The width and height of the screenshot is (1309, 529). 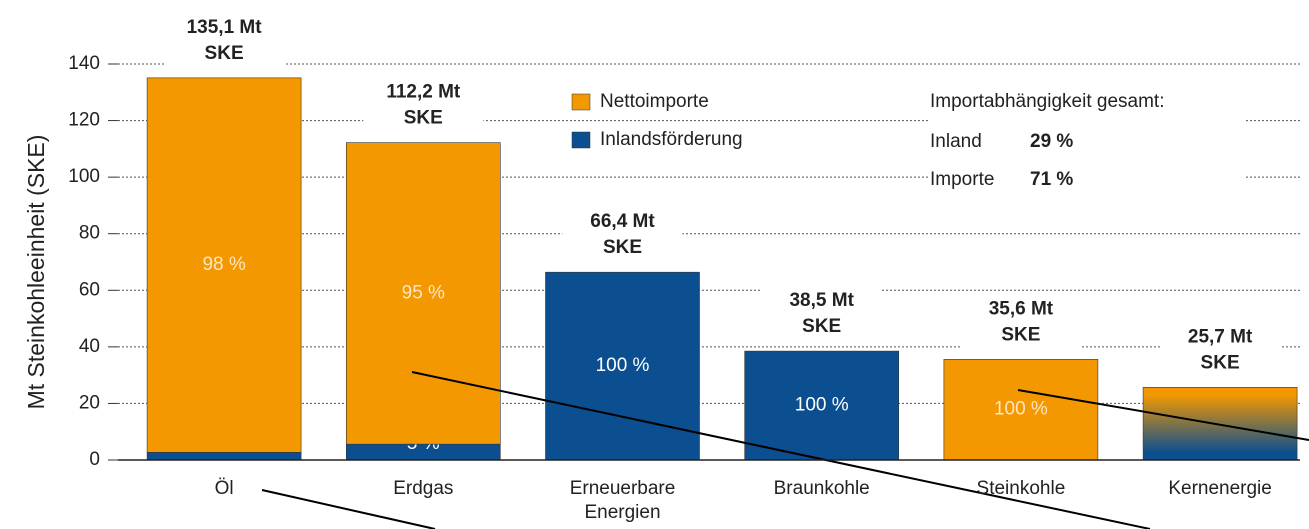 I want to click on y-tick-label: 140, so click(x=84, y=63).